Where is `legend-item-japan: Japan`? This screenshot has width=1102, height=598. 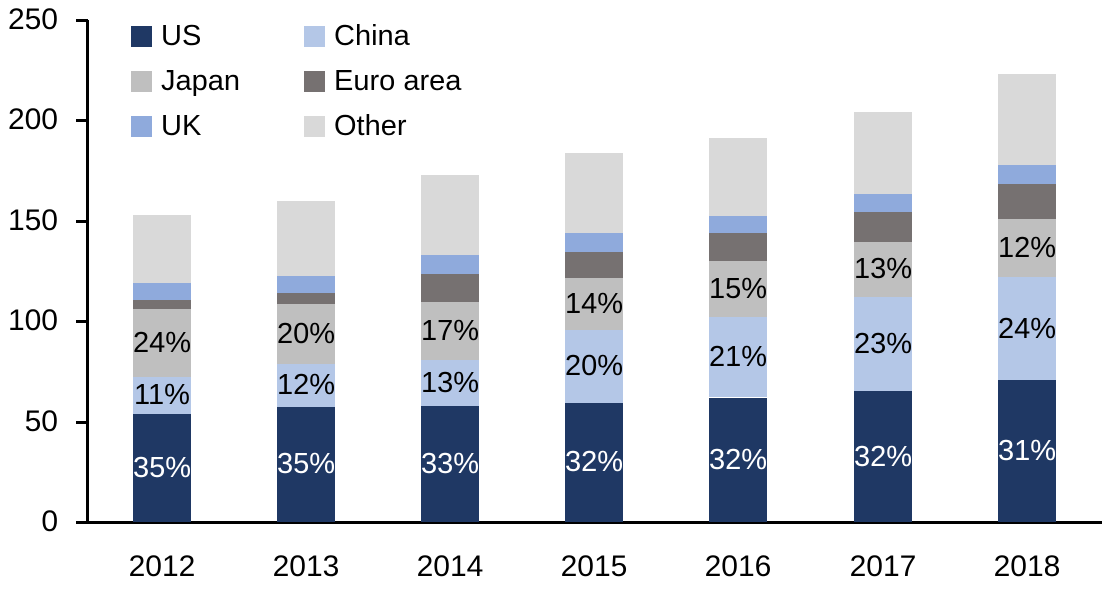 legend-item-japan: Japan is located at coordinates (217, 81).